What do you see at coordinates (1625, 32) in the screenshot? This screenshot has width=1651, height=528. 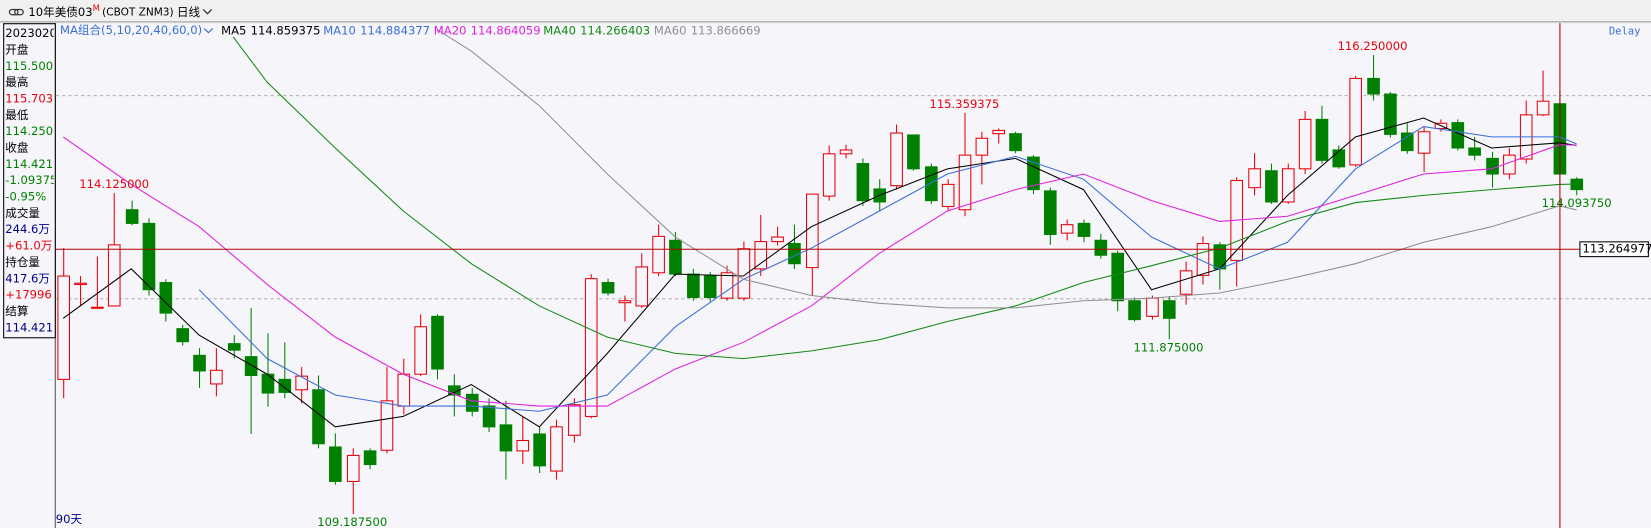 I see `delay-label: Delay` at bounding box center [1625, 32].